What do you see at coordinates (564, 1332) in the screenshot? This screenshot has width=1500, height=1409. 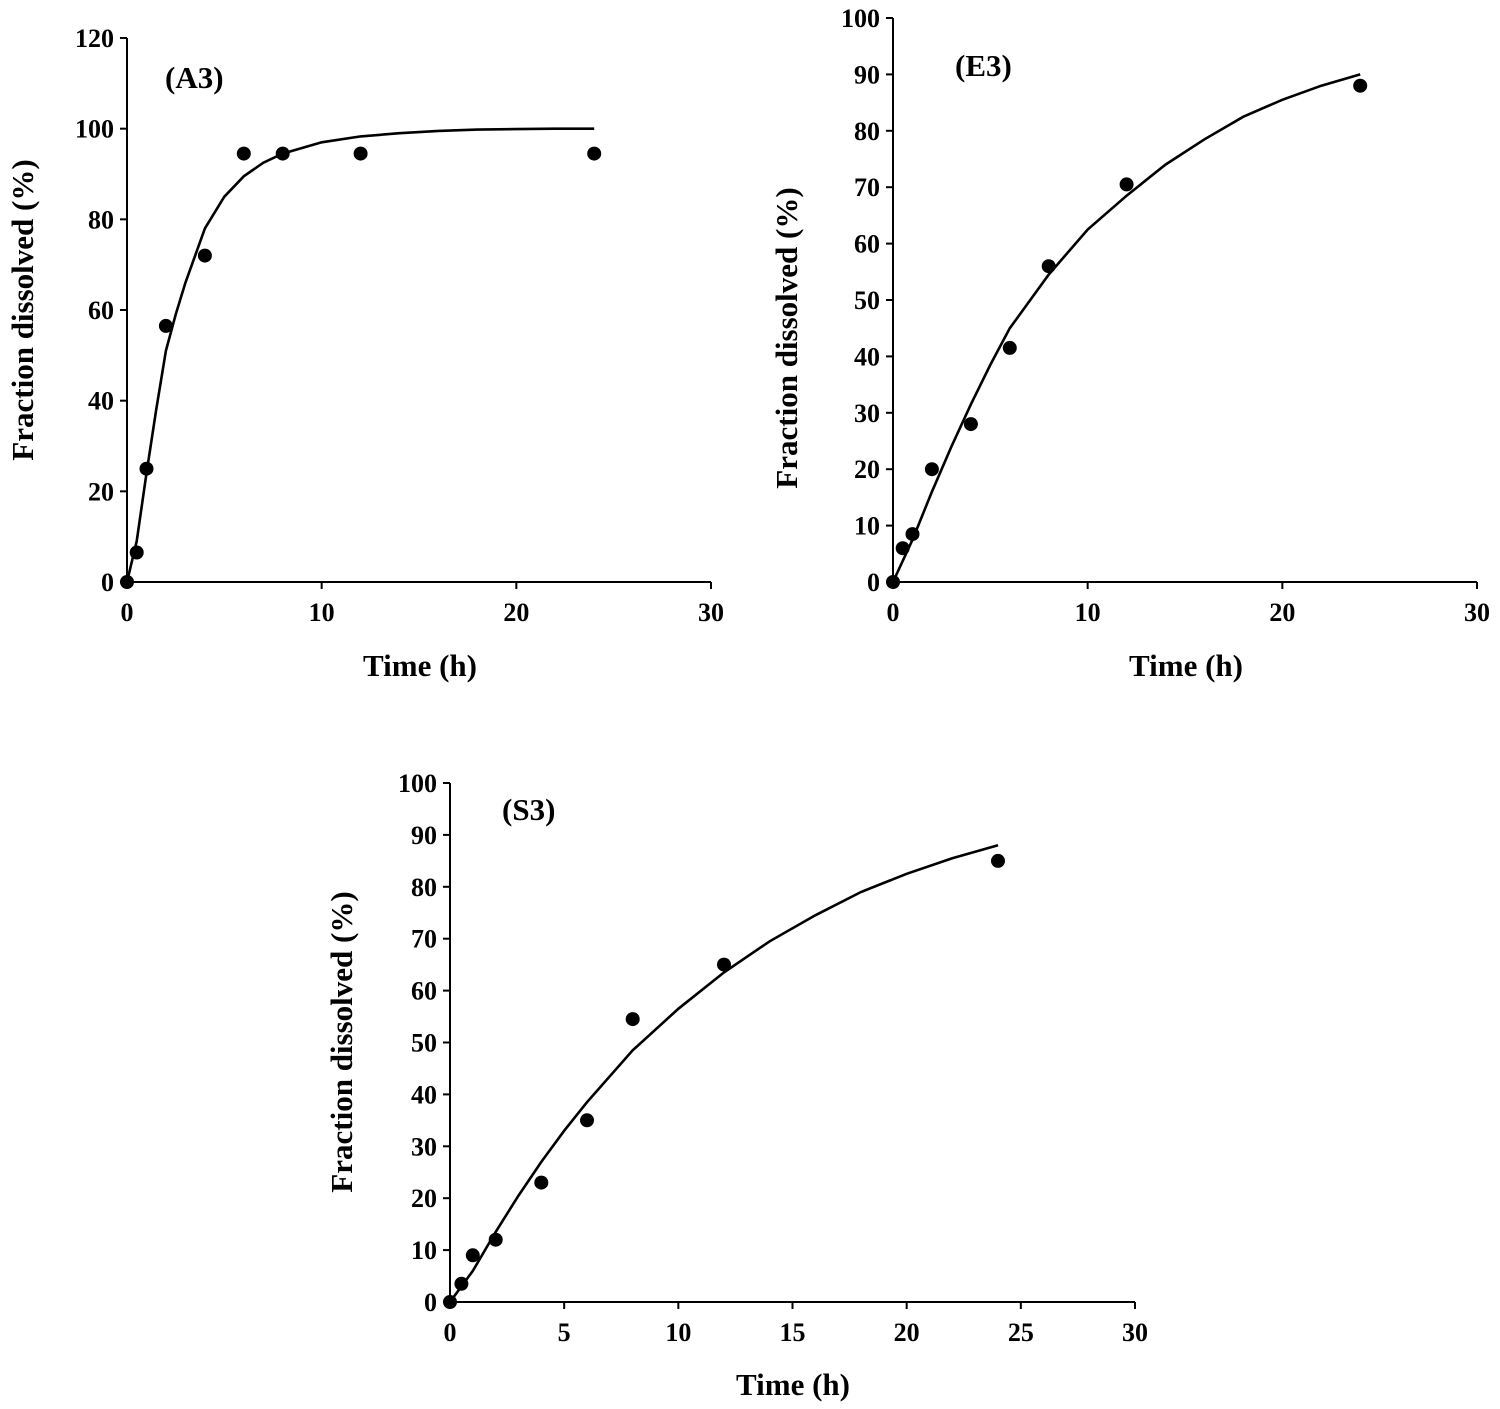 I see `x-tick-label: 5` at bounding box center [564, 1332].